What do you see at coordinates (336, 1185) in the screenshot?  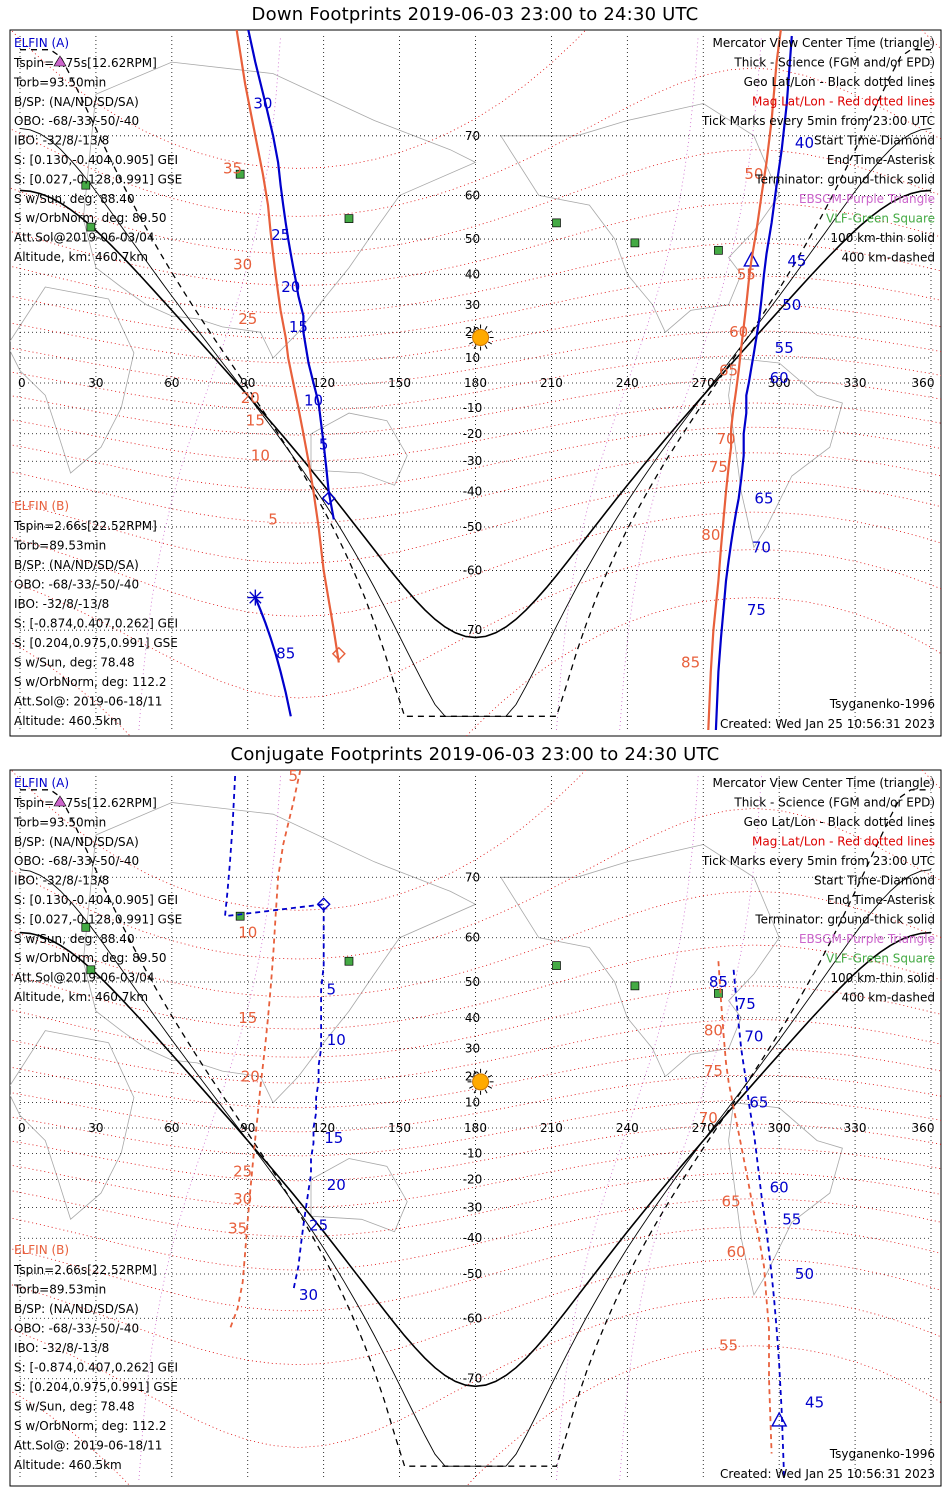 I see `track-tick-label: 20` at bounding box center [336, 1185].